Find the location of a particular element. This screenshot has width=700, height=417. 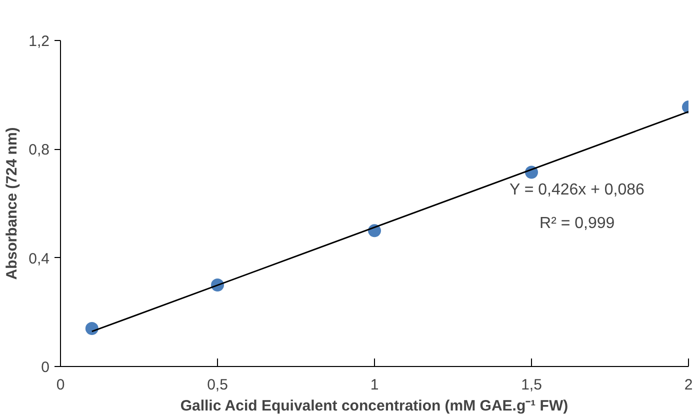

point is located at coordinates (91, 328).